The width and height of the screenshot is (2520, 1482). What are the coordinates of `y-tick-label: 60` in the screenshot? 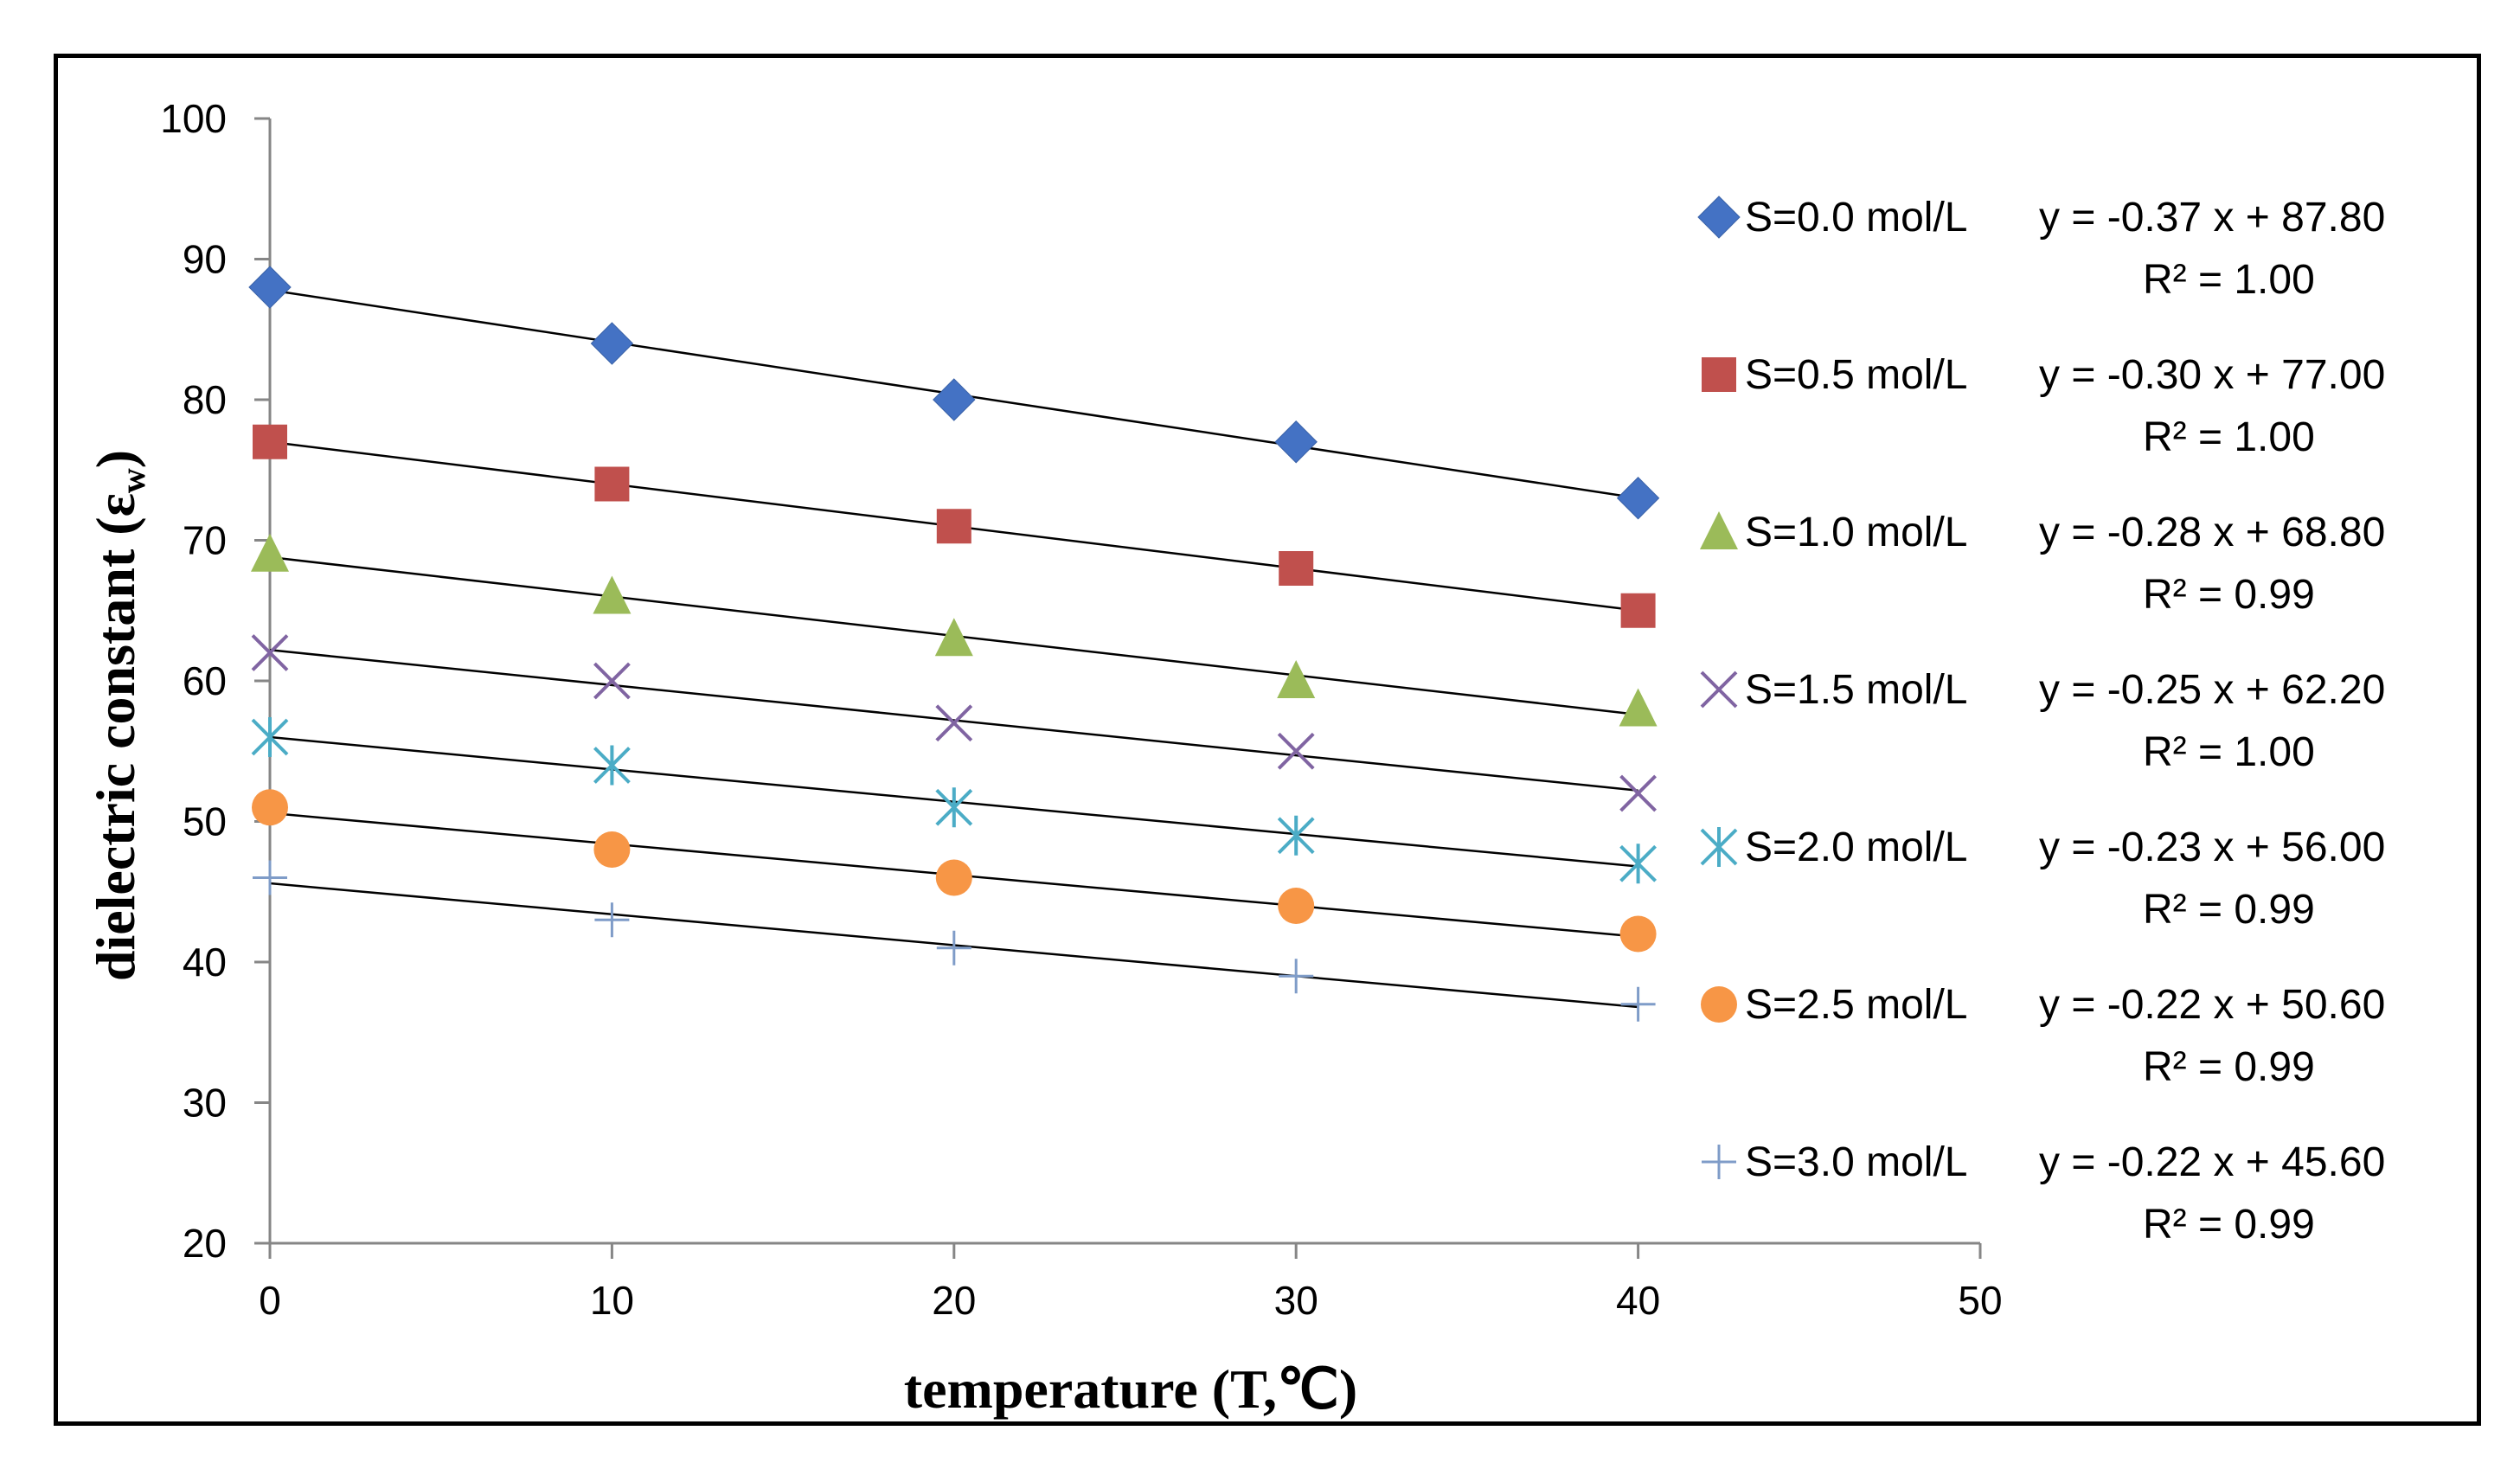 It's located at (205, 680).